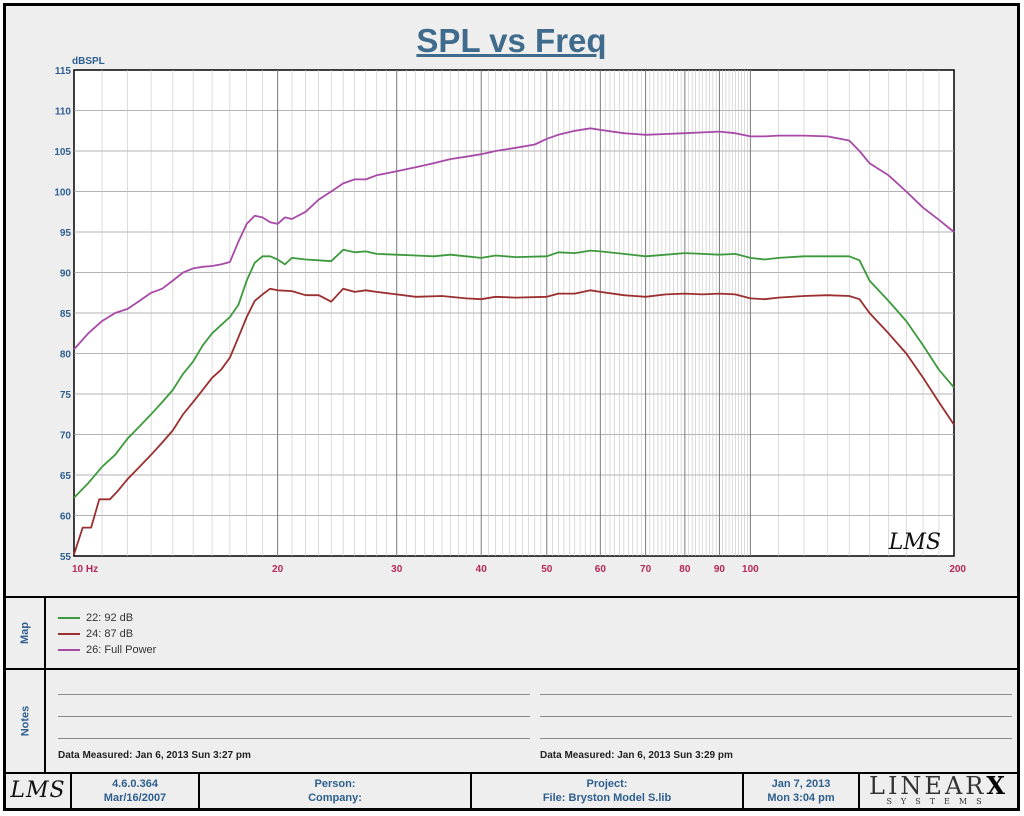 Image resolution: width=1024 pixels, height=816 pixels. I want to click on map-side-label: Map, so click(26, 633).